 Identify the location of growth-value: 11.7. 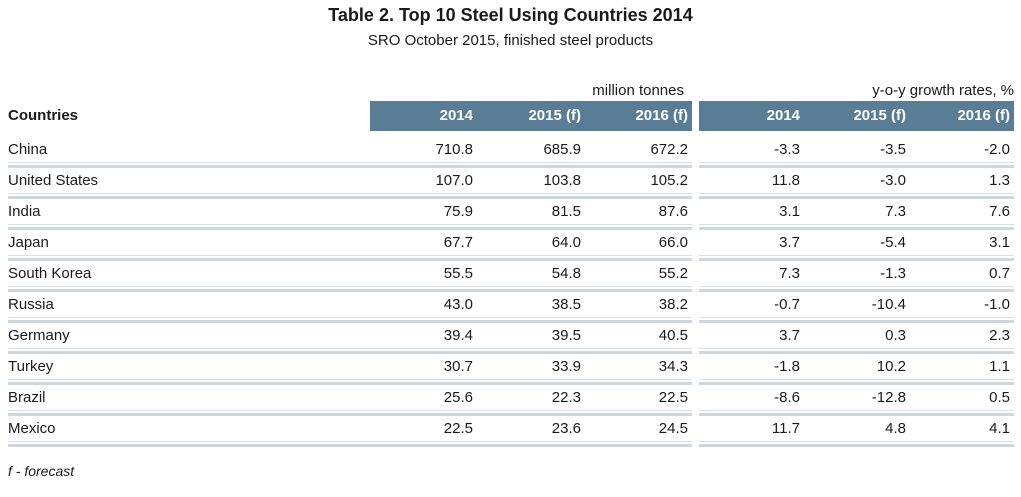
(785, 428).